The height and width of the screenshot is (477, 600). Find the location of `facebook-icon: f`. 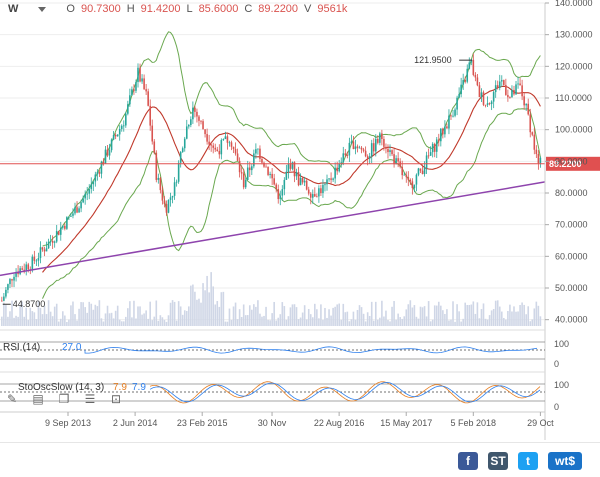

facebook-icon: f is located at coordinates (468, 461).